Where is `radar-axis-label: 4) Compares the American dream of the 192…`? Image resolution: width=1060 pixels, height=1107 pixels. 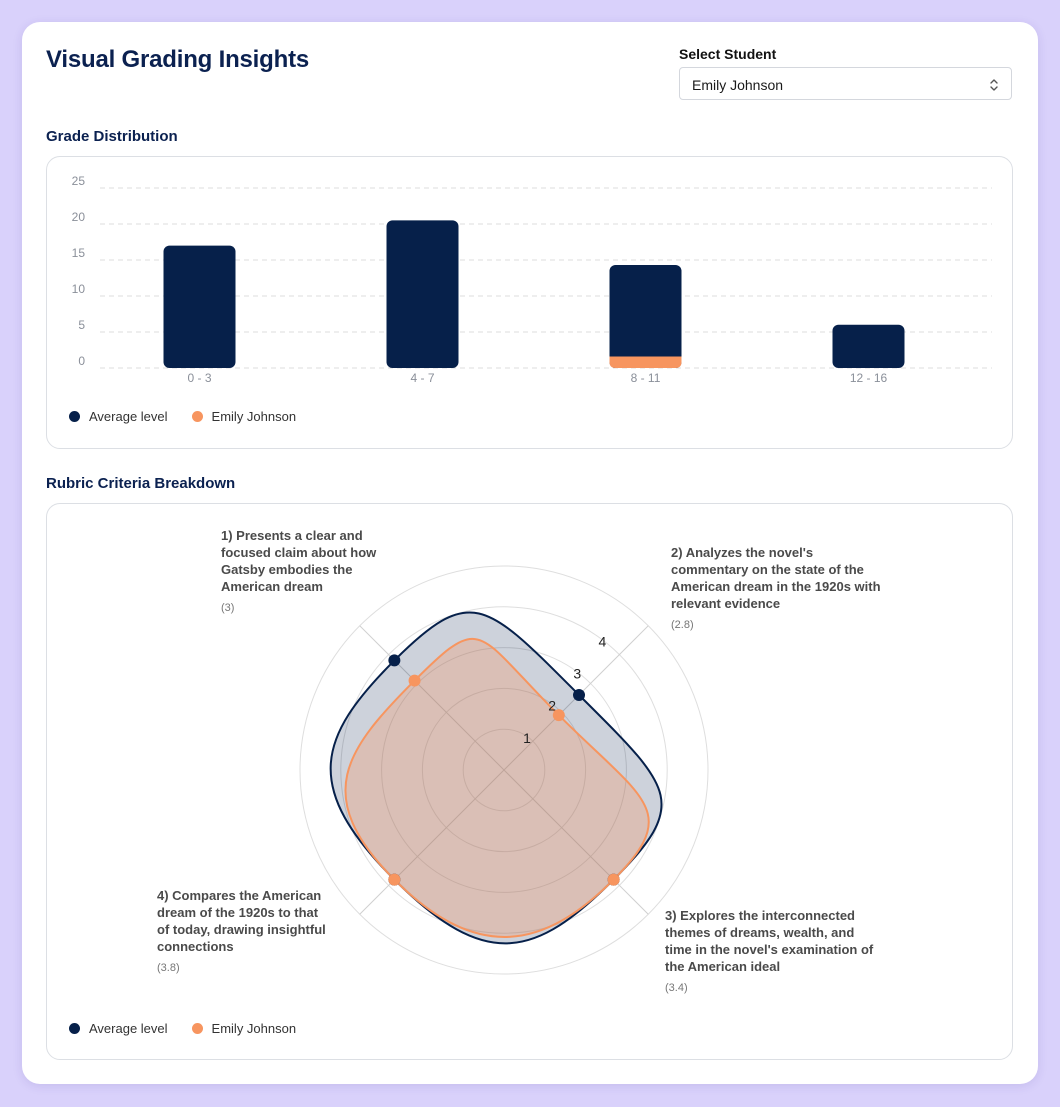
radar-axis-label: 4) Compares the American dream of the 192… is located at coordinates (241, 921).